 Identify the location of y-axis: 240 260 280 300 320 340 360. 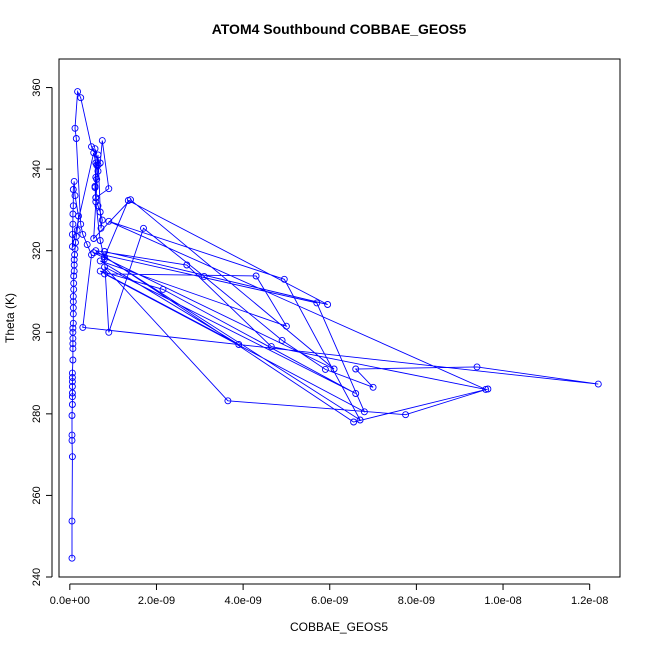
(42, 332).